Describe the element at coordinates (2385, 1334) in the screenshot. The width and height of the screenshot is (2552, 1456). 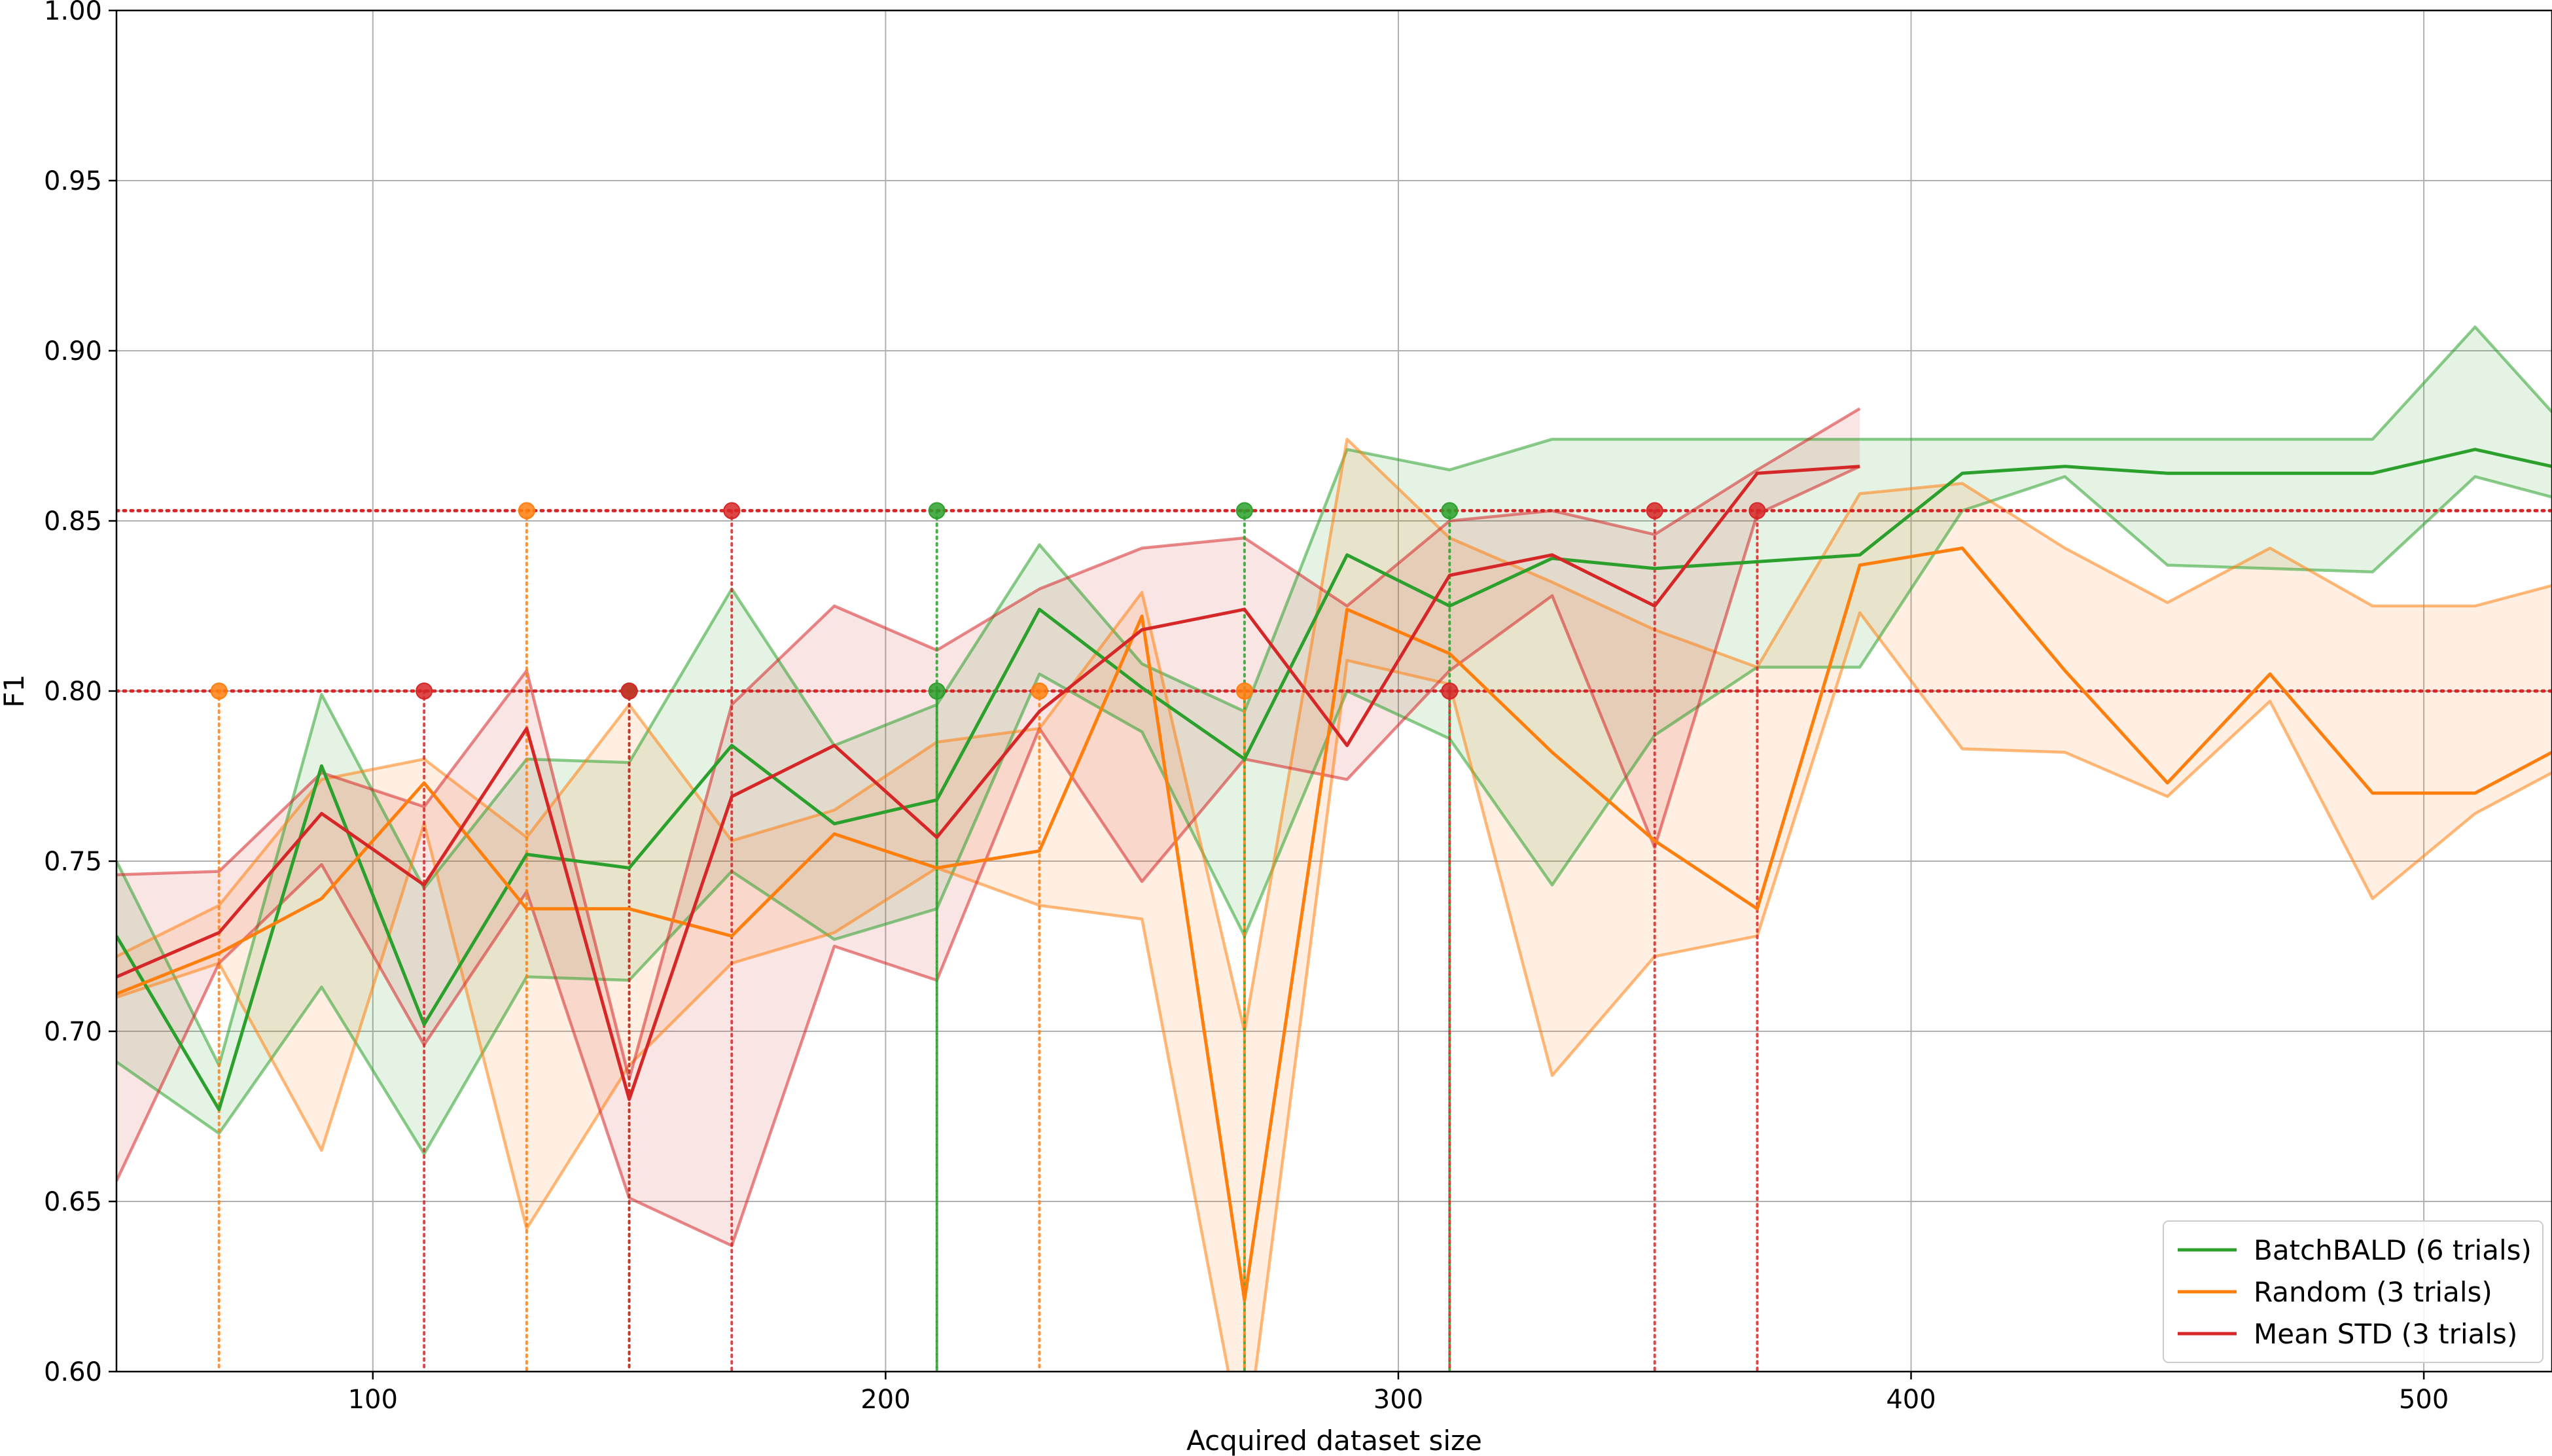
I see `legend-label-mean-std: Mean STD (3 trials)` at that location.